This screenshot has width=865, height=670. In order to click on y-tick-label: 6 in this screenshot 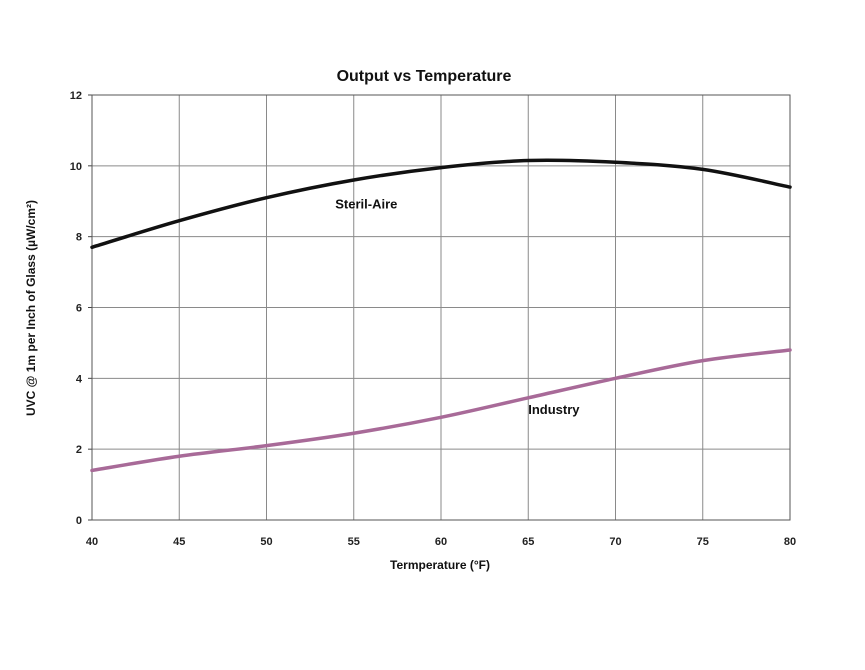, I will do `click(79, 309)`.